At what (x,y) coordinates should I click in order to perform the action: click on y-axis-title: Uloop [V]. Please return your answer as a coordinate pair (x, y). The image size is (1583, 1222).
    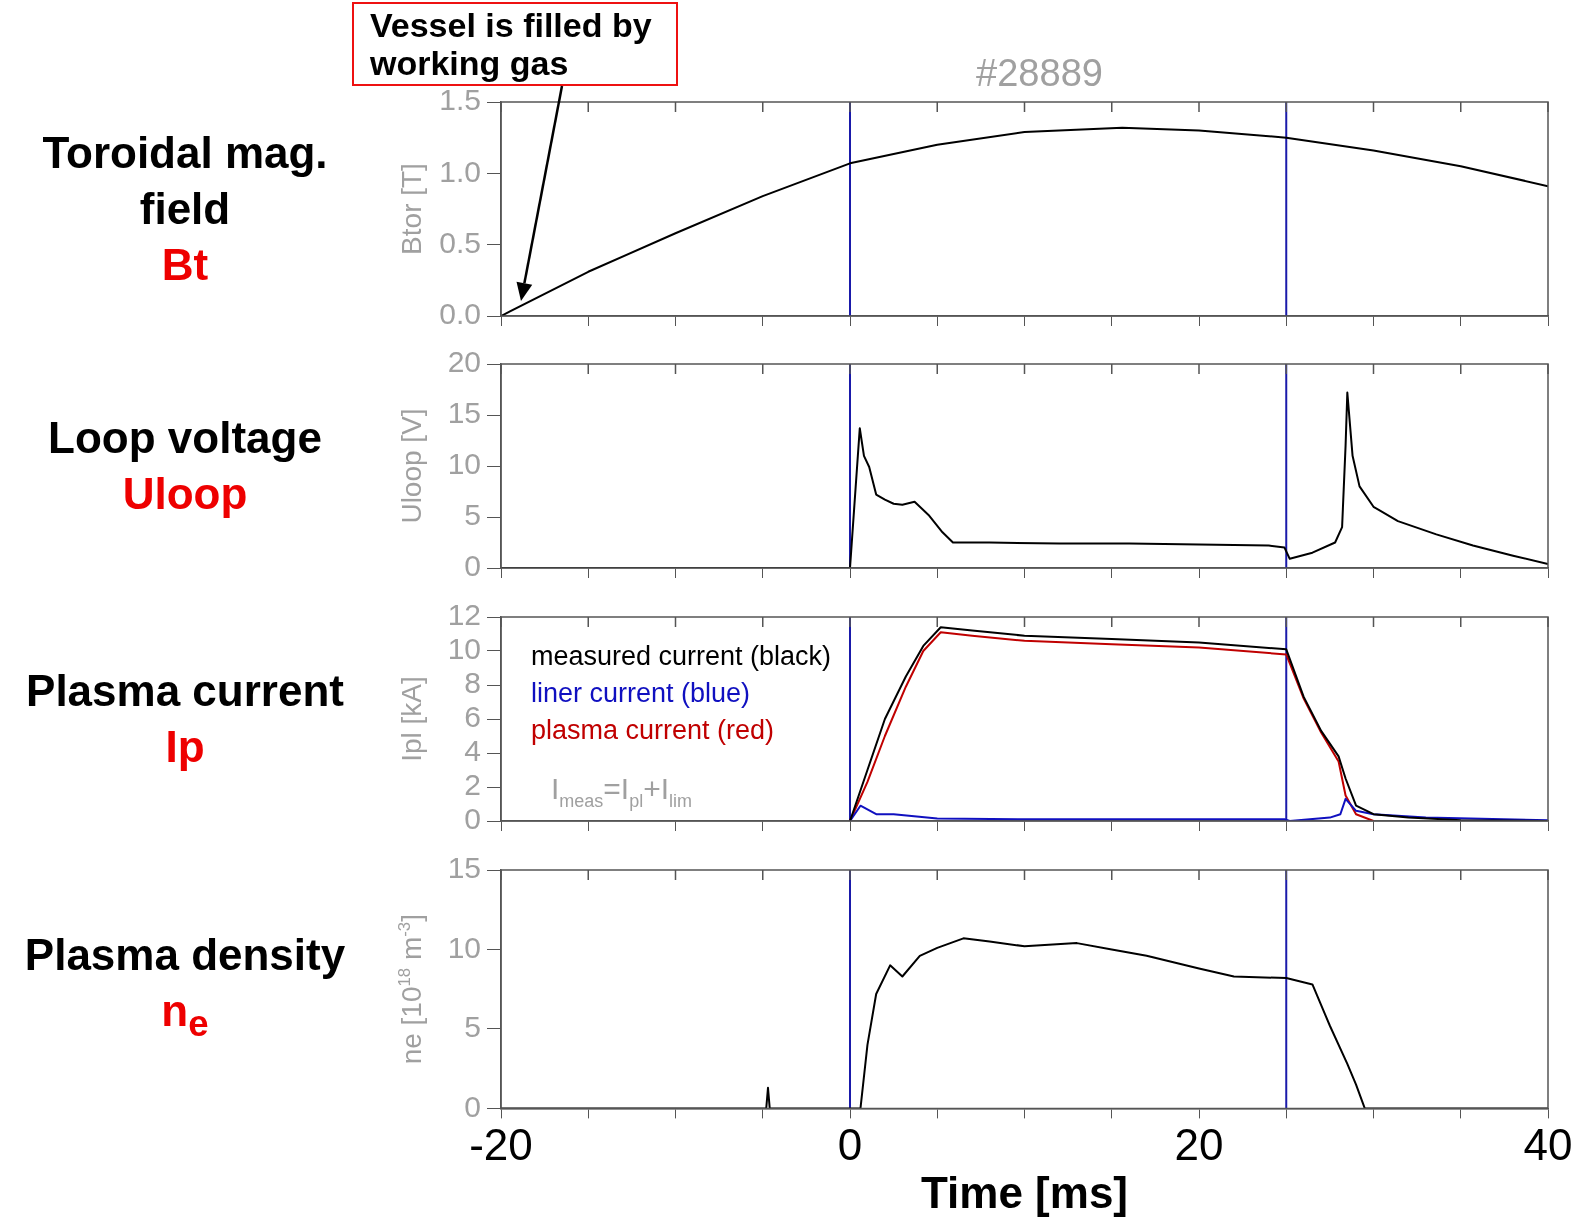
    Looking at the image, I should click on (411, 466).